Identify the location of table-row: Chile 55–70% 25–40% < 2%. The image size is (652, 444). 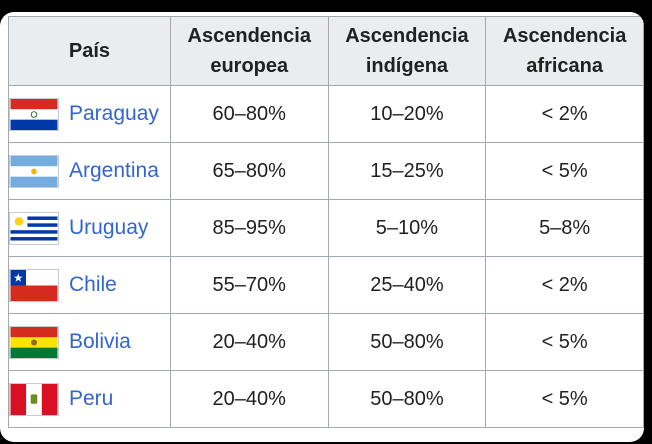
(326, 285).